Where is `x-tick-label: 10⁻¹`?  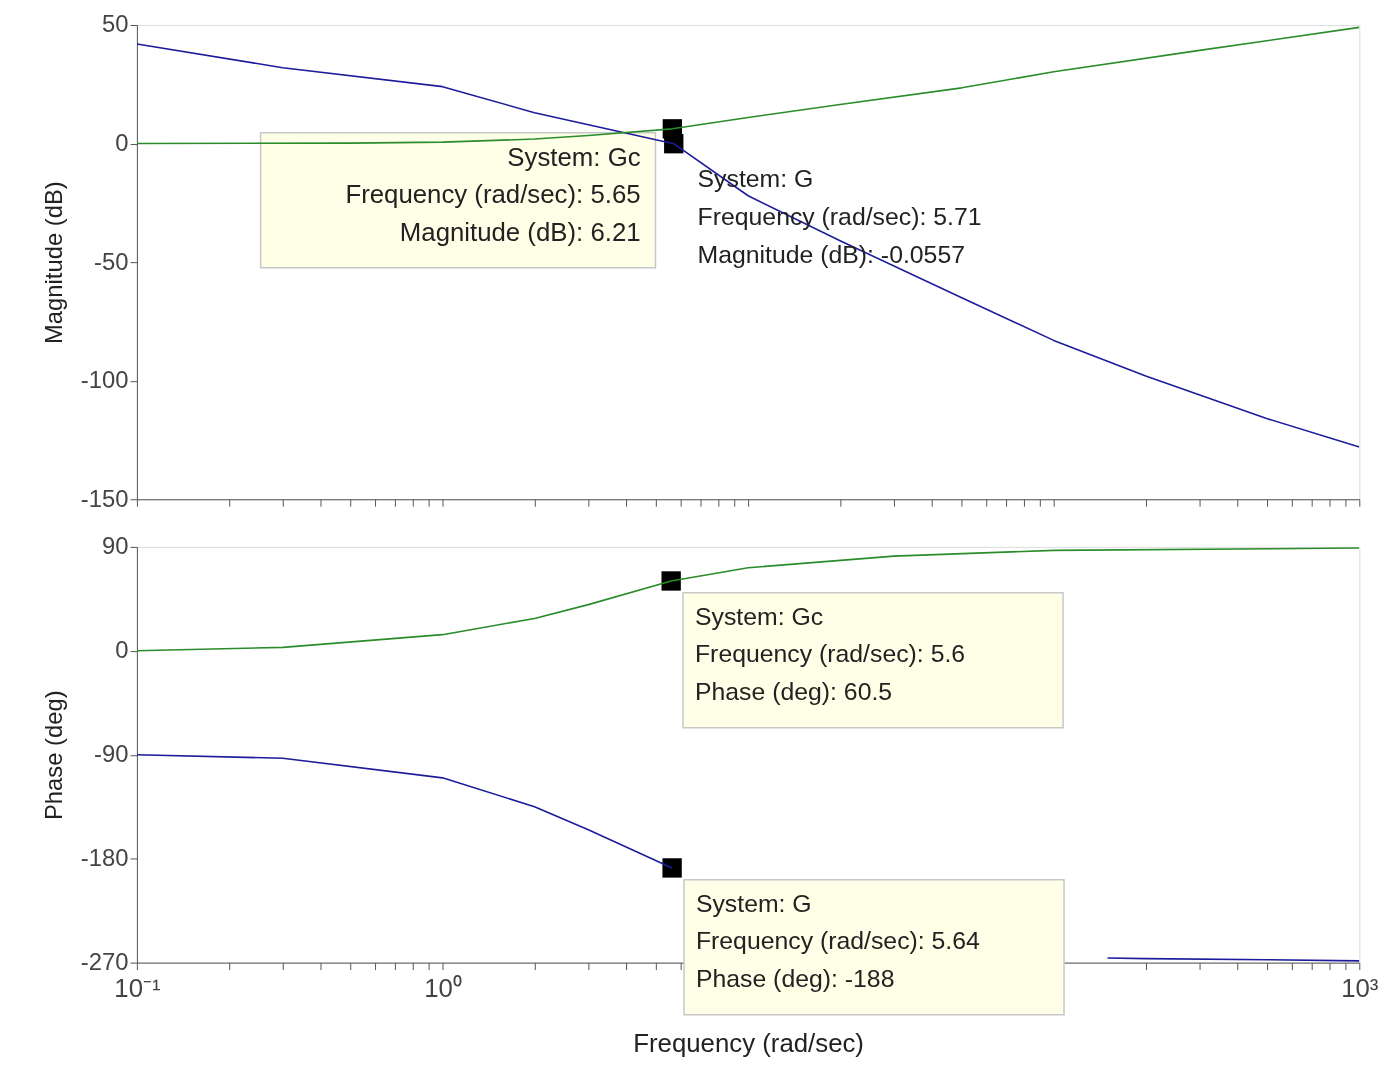
x-tick-label: 10⁻¹ is located at coordinates (137, 987).